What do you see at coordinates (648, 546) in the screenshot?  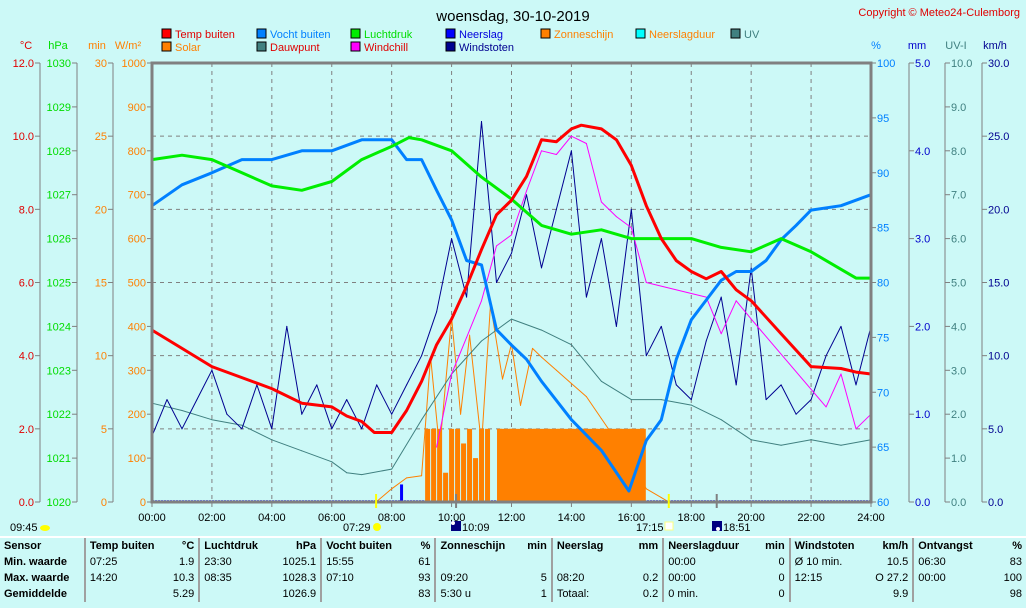 I see `stats-cell: mm` at bounding box center [648, 546].